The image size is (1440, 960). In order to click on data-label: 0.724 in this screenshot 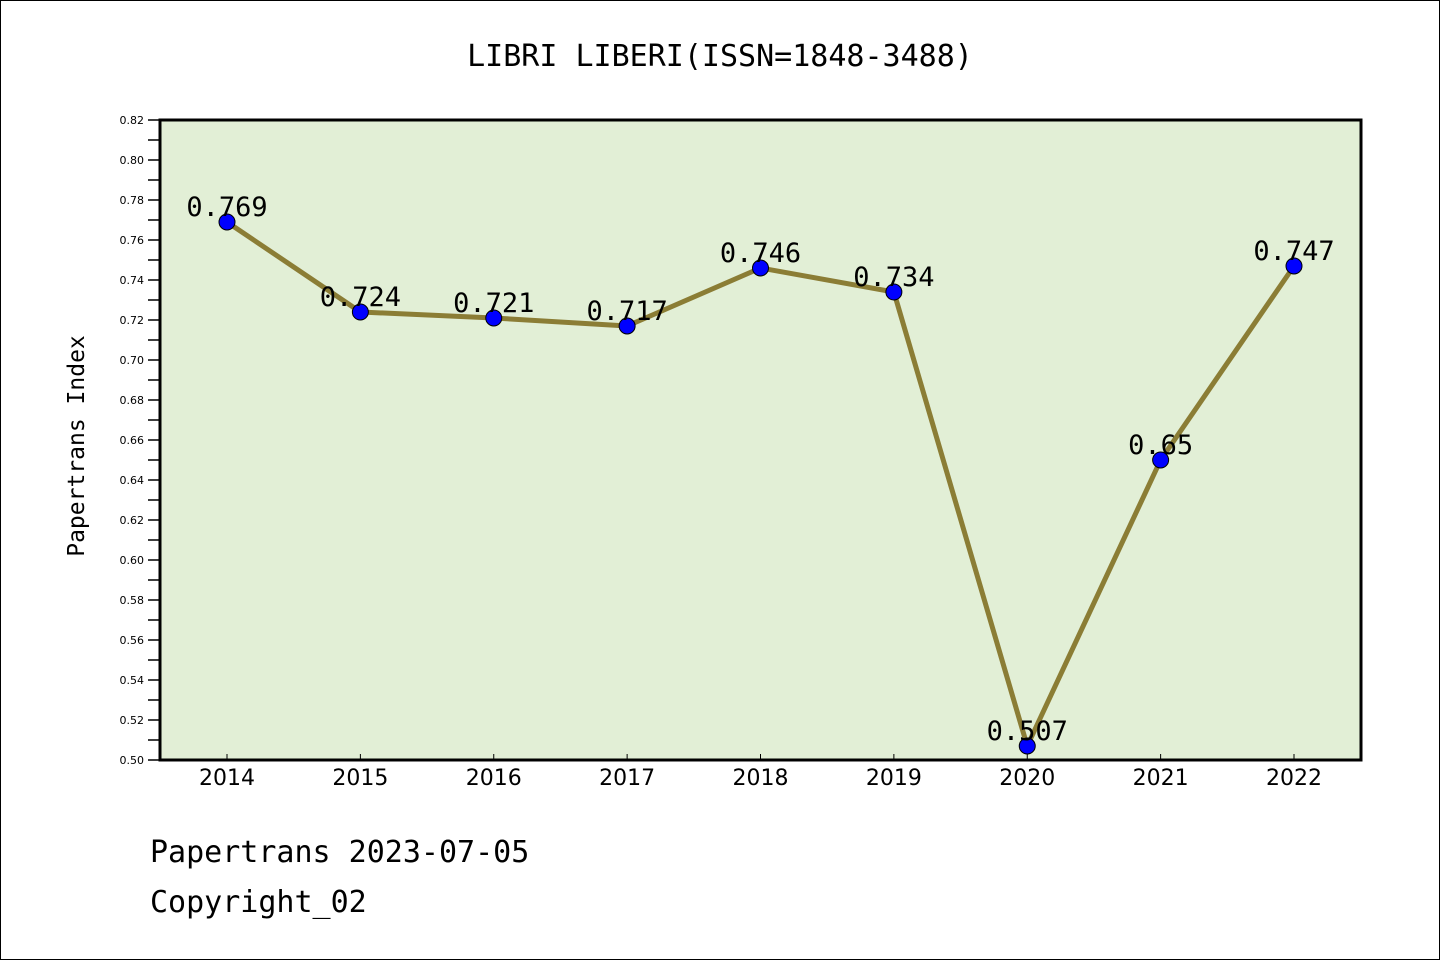, I will do `click(360, 297)`.